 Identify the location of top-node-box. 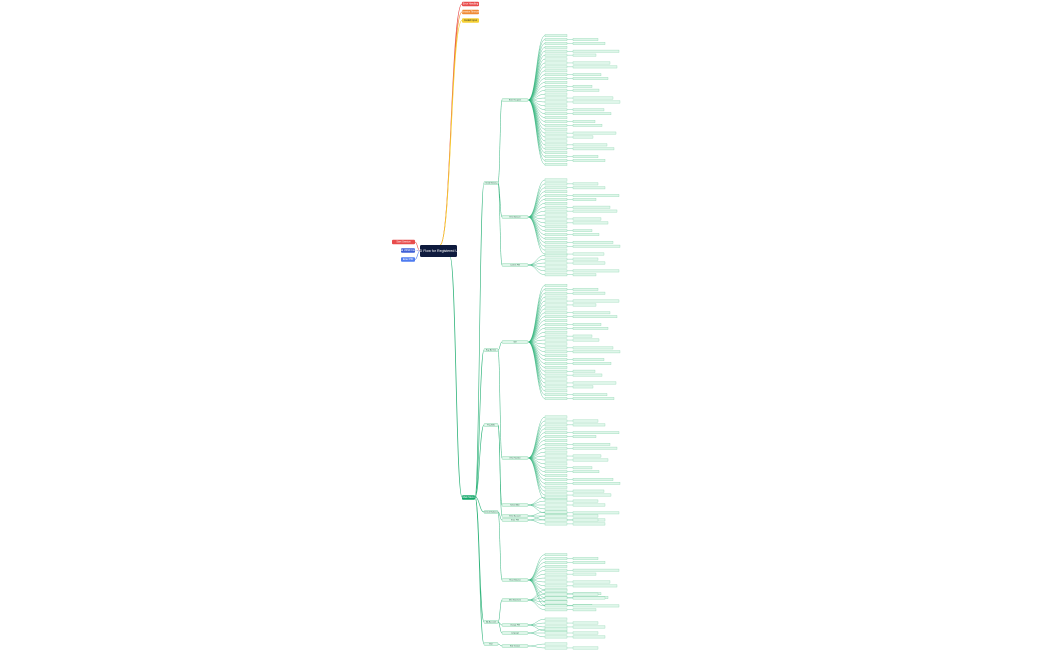
(470, 20).